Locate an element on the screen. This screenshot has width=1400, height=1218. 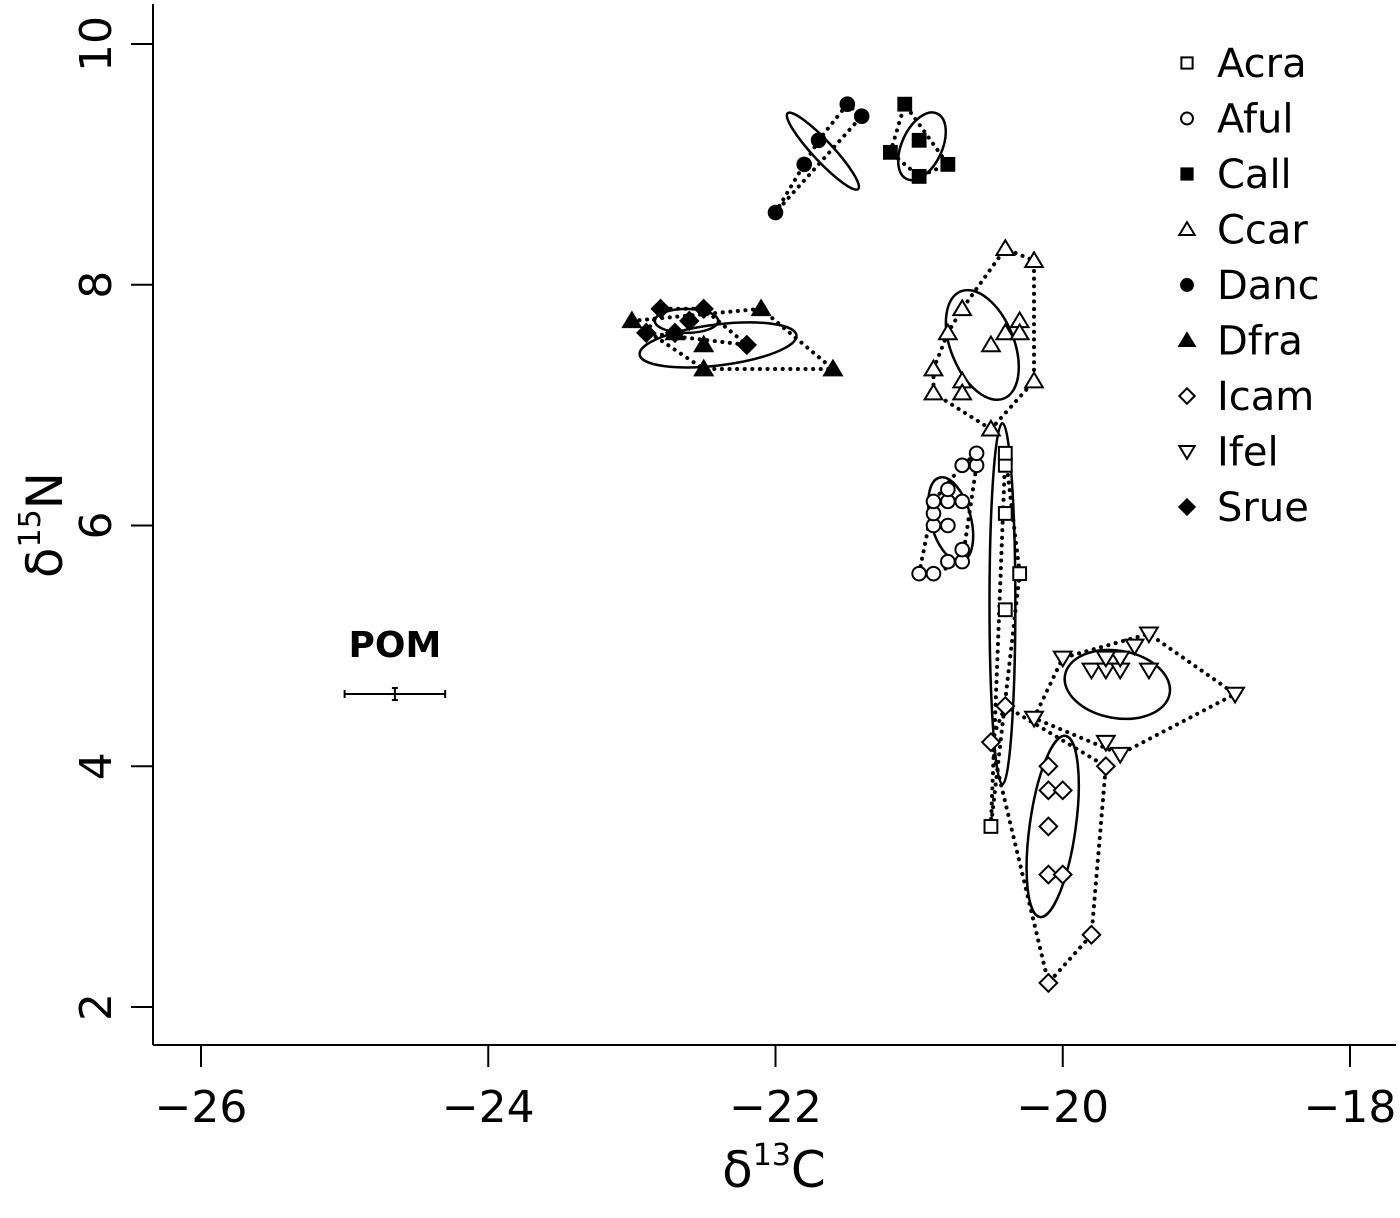
legend-marker-call is located at coordinates (1187, 174).